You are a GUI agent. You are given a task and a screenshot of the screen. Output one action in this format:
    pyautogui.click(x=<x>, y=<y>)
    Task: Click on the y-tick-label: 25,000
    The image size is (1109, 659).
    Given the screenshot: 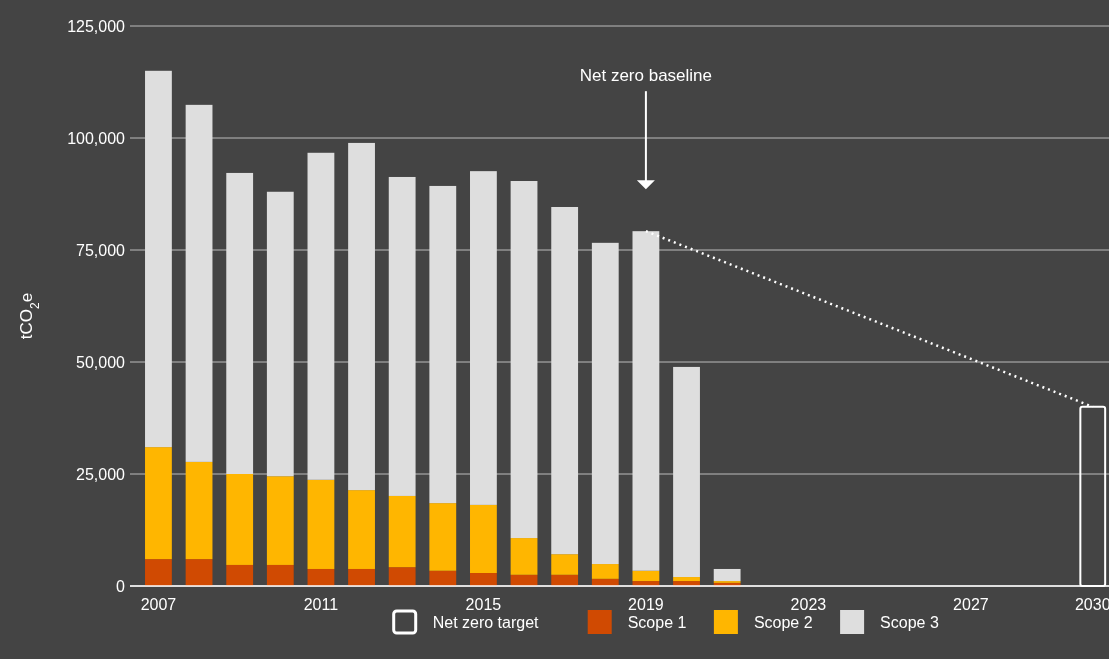 What is the action you would take?
    pyautogui.click(x=101, y=474)
    